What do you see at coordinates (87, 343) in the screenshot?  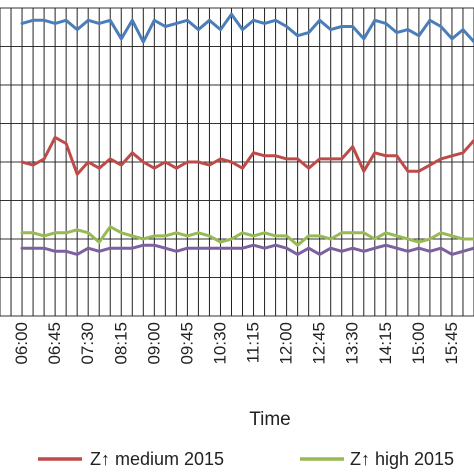 I see `x-tick-label: 07:30` at bounding box center [87, 343].